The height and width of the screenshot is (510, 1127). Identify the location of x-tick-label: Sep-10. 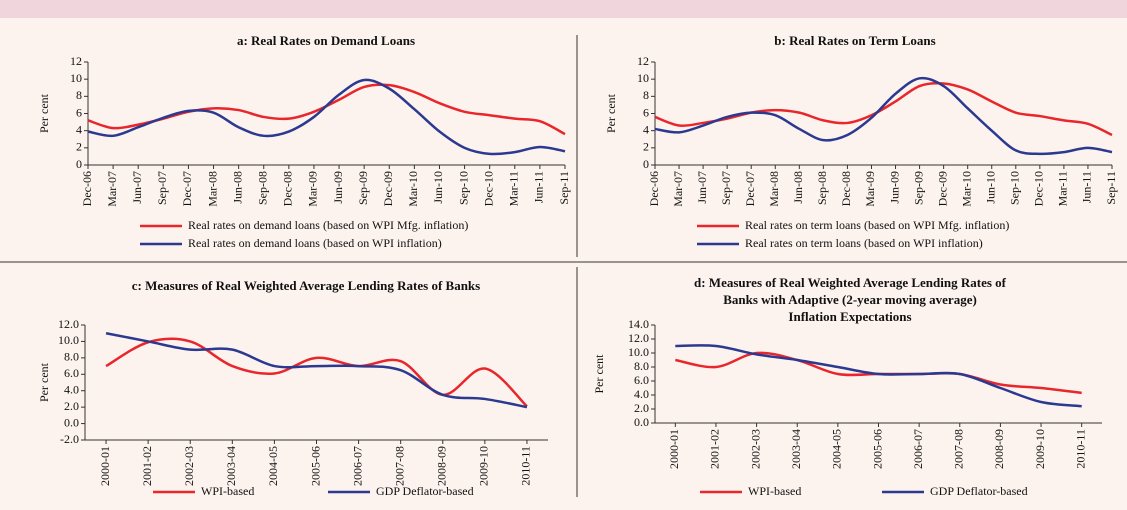
(1015, 188).